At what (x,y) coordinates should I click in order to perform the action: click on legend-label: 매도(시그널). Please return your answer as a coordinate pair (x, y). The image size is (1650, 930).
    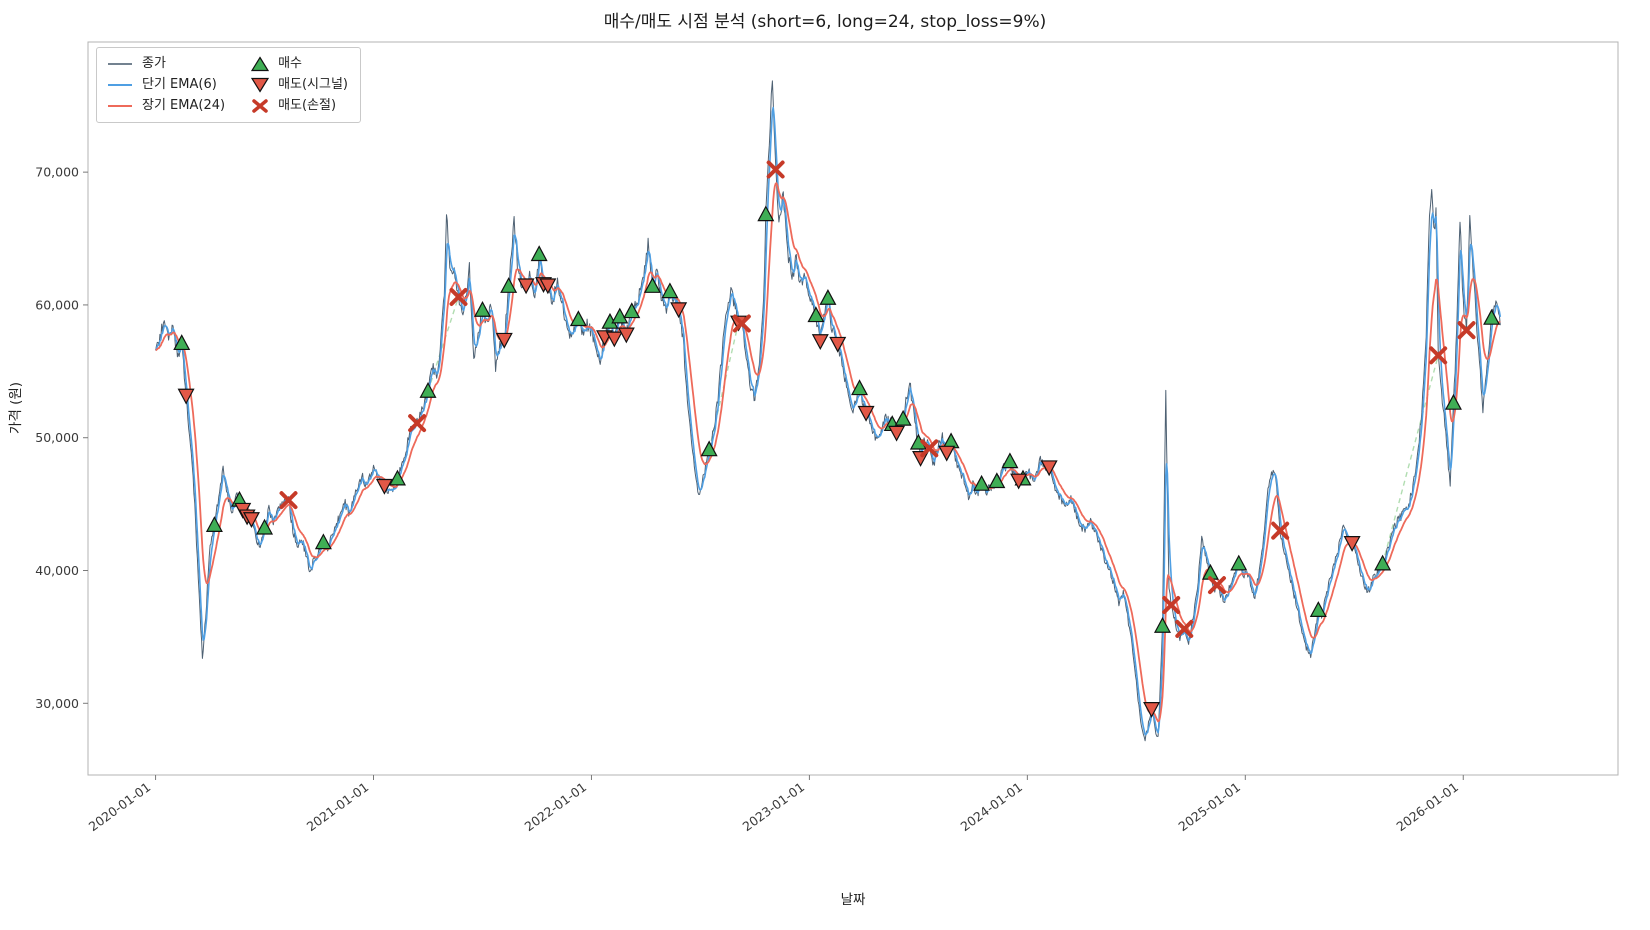
    Looking at the image, I should click on (313, 84).